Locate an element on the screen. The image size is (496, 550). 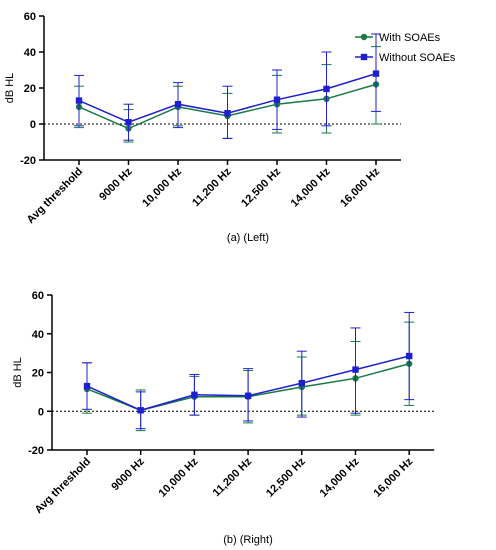
panel-caption: (b) (Right) is located at coordinates (248, 540).